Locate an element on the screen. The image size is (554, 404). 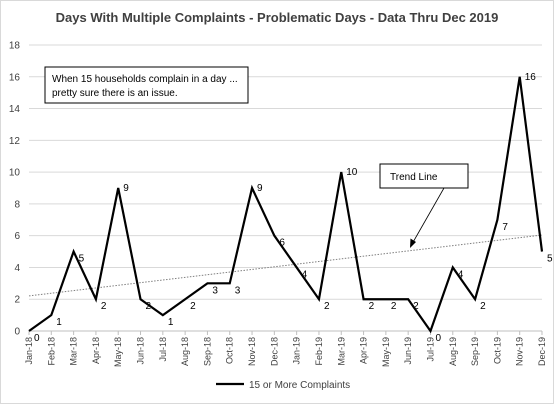
x-tick-label: Oct-19 is located at coordinates (497, 350).